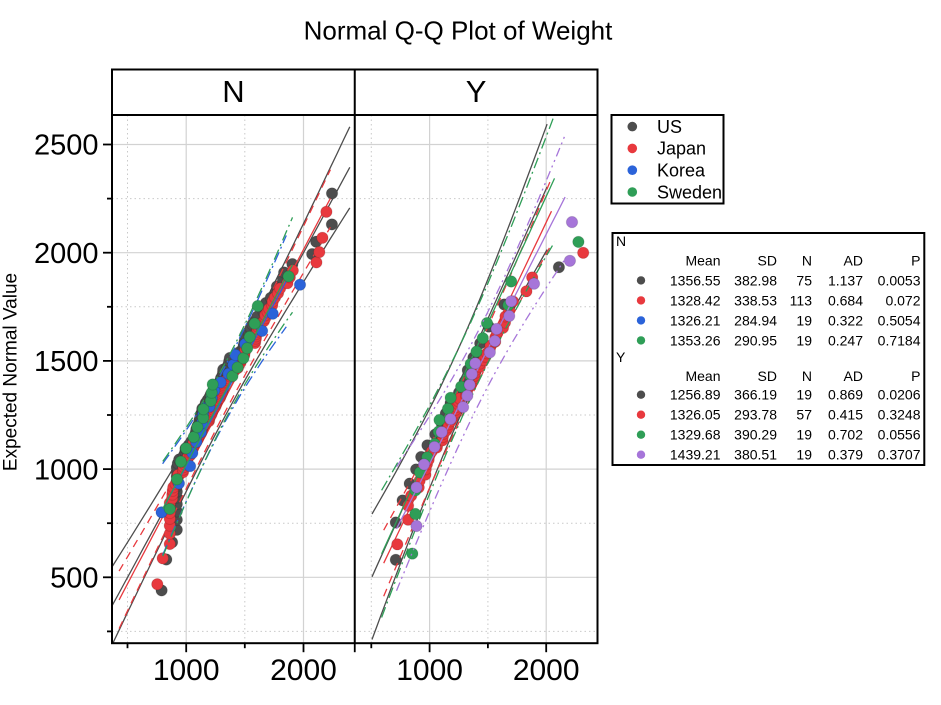 The width and height of the screenshot is (941, 705). I want to click on svg-text: 380.51, so click(755, 455).